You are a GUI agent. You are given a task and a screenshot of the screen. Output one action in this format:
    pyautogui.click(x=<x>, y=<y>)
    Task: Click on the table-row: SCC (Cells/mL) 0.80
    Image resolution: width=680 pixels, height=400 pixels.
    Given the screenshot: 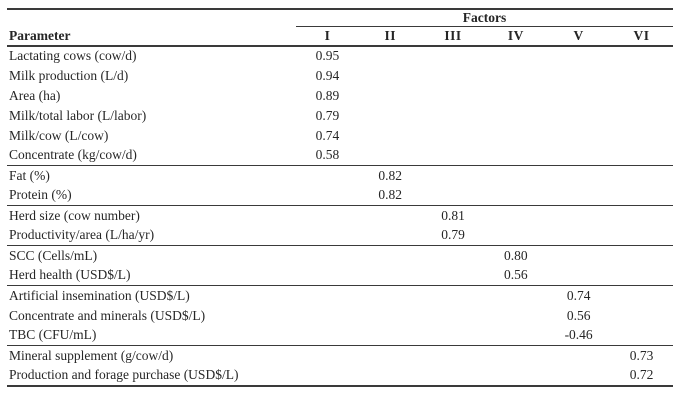 What is the action you would take?
    pyautogui.click(x=340, y=255)
    